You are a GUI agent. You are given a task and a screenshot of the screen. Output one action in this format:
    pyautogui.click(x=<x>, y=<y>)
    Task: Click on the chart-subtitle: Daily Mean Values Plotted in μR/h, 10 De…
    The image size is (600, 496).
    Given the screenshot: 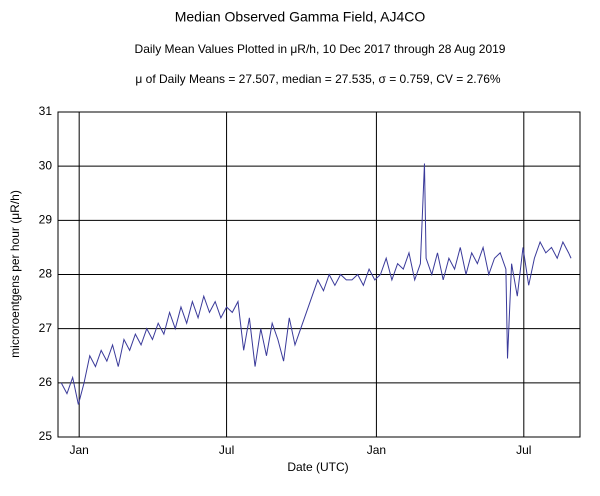 What is the action you would take?
    pyautogui.click(x=320, y=49)
    